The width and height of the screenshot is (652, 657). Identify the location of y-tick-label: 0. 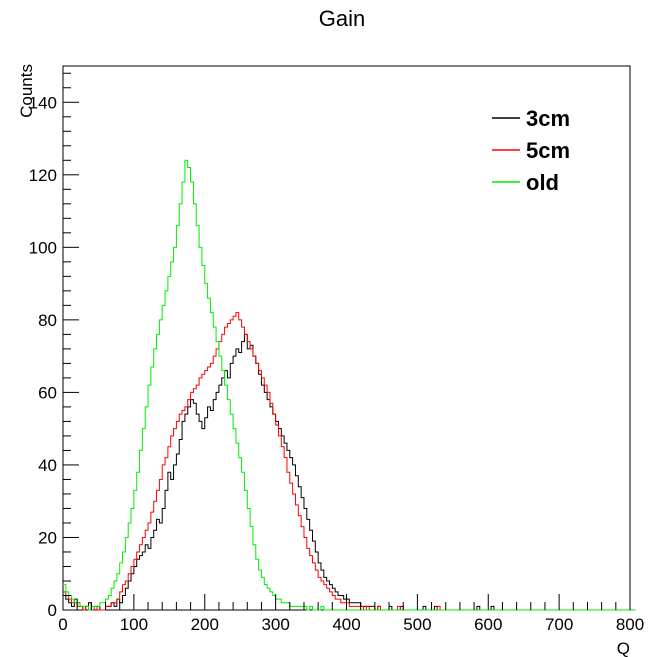
(52, 610).